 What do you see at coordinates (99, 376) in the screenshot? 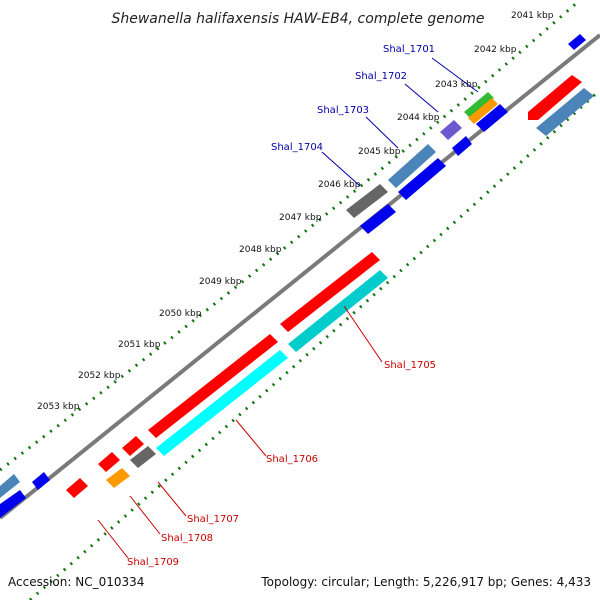
I see `kbp-label: 2052 kbp` at bounding box center [99, 376].